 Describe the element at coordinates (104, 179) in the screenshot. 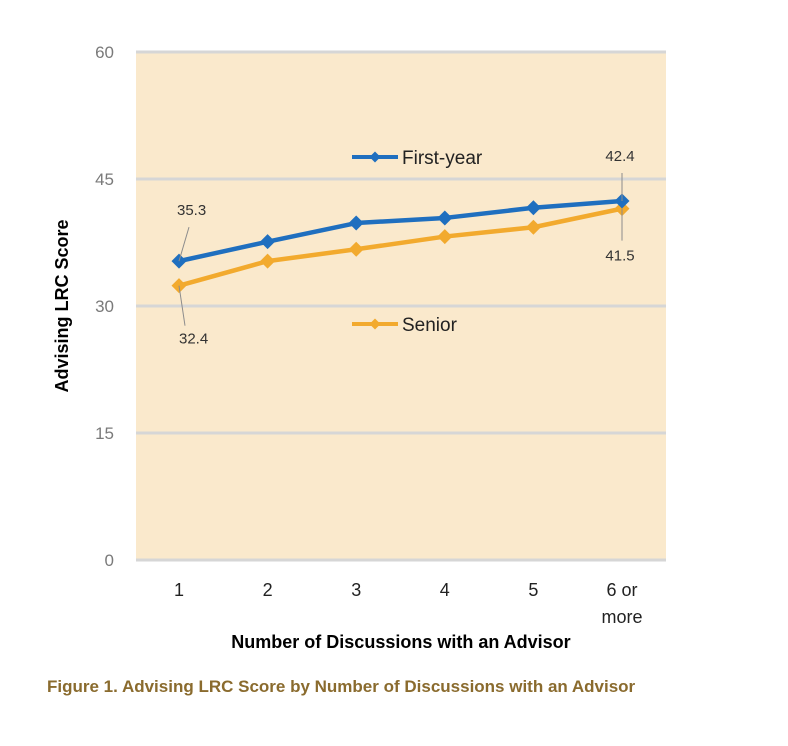

I see `y-tick-label: 45` at that location.